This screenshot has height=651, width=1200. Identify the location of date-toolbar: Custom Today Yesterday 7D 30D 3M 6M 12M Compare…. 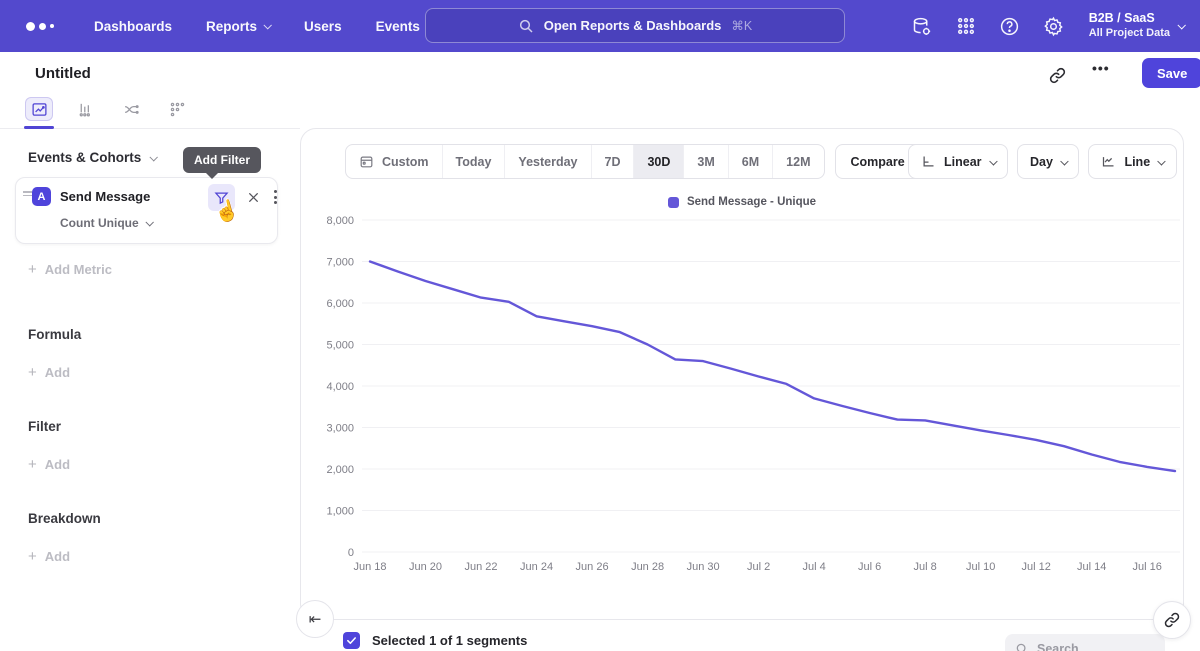
(655, 161).